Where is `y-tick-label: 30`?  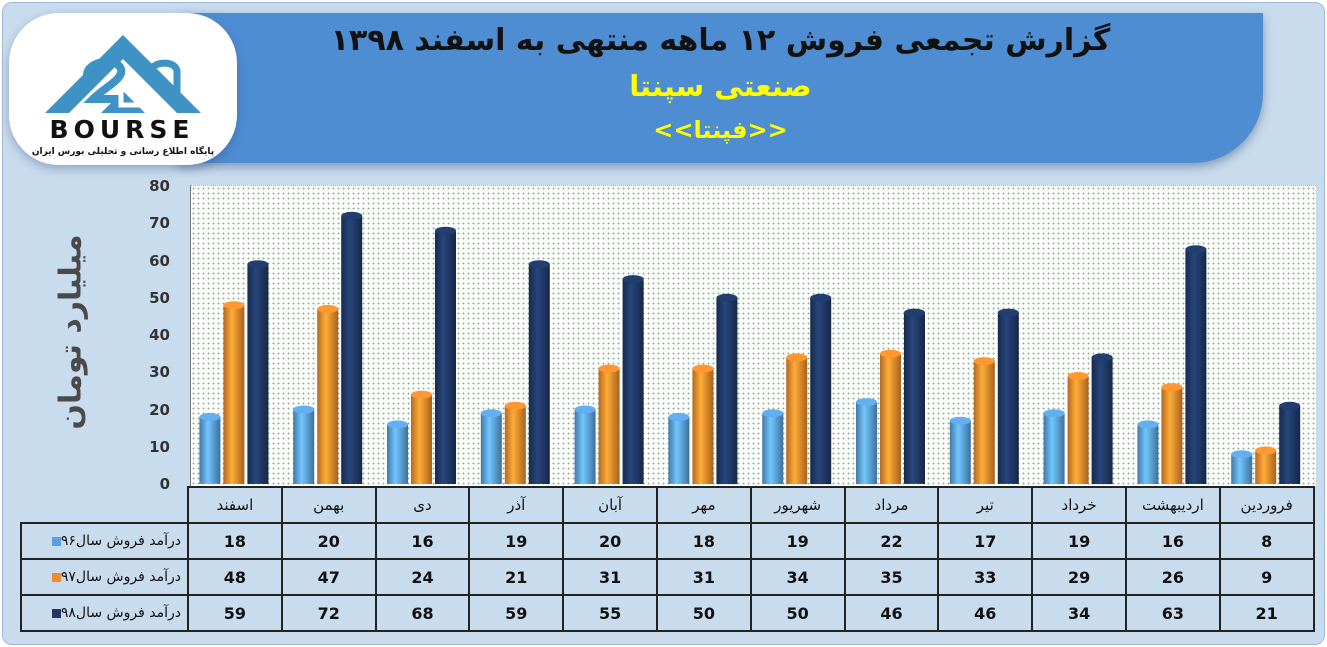 y-tick-label: 30 is located at coordinates (159, 372).